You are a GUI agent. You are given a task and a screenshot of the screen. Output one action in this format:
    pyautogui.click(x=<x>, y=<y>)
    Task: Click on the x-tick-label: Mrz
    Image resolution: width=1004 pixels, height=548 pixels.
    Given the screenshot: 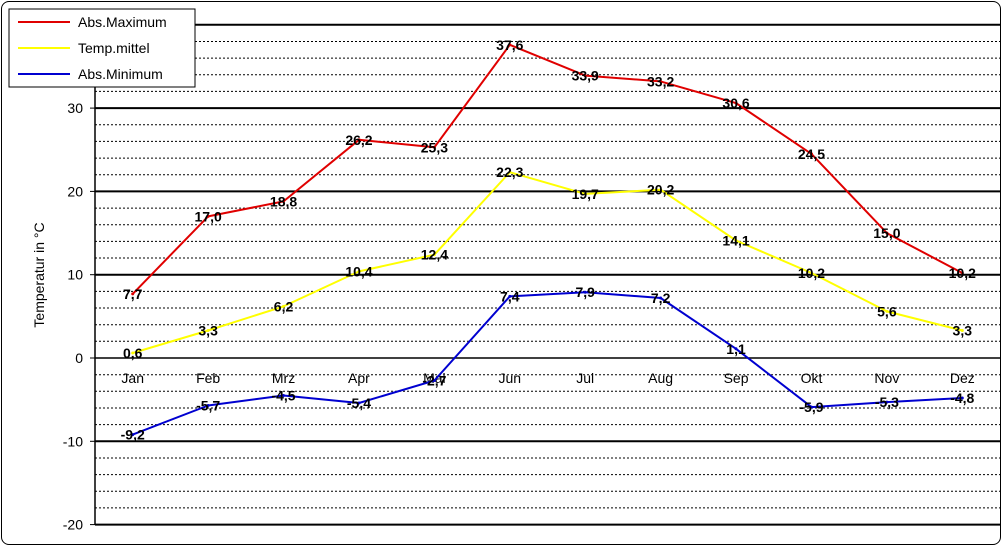 What is the action you would take?
    pyautogui.click(x=283, y=378)
    